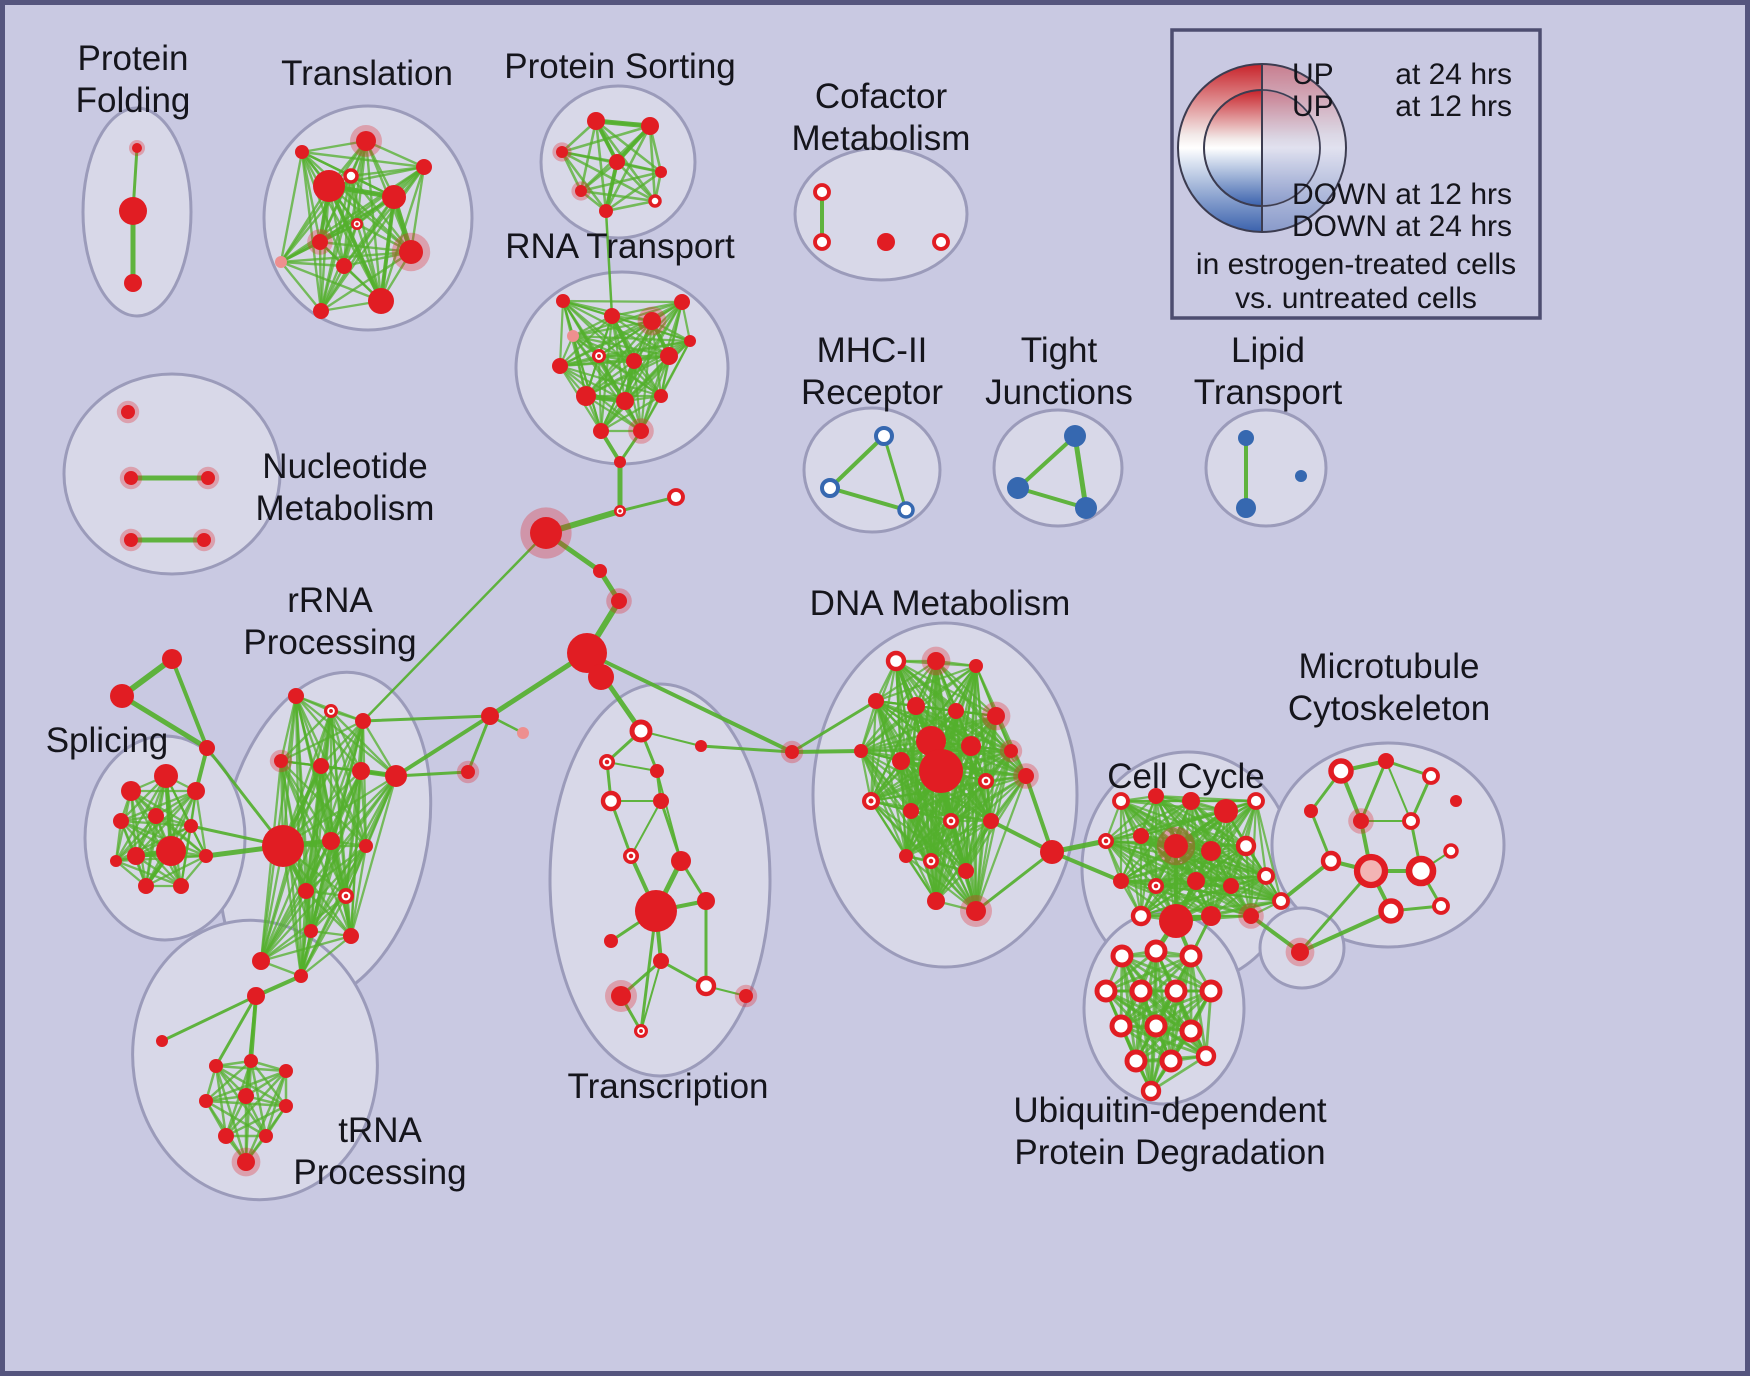  I want to click on cluster-label-ubiquitin-degradation: Protein Degradation, so click(1169, 1152).